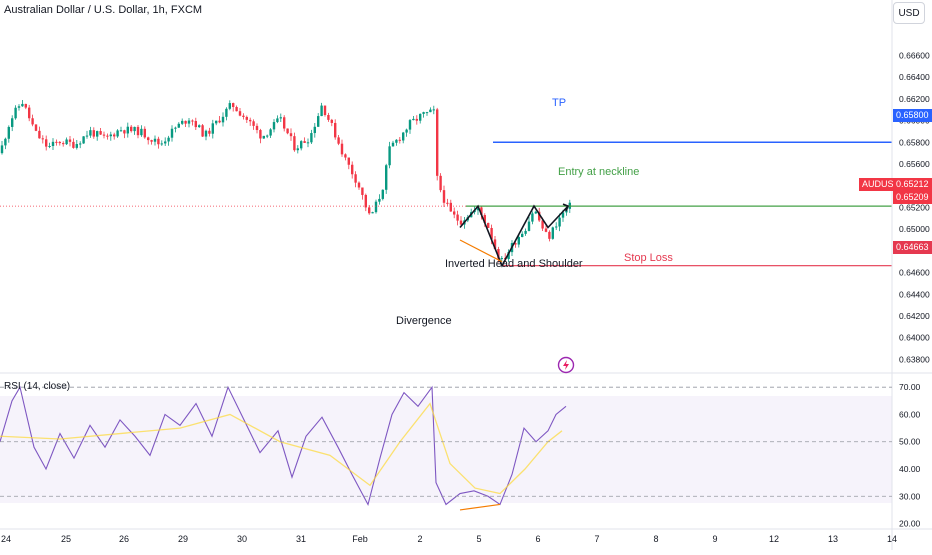  I want to click on lightning-icon, so click(566, 365).